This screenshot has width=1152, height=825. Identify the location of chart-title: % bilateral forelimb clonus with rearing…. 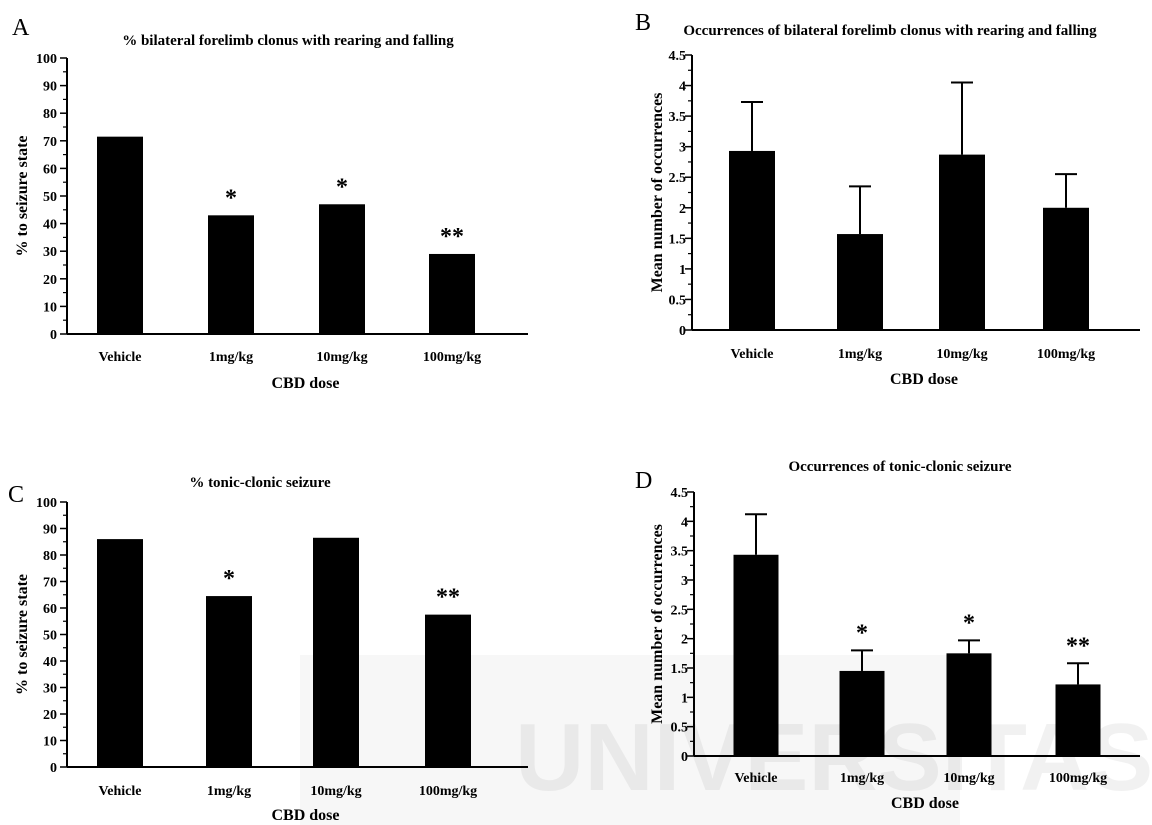
(288, 41).